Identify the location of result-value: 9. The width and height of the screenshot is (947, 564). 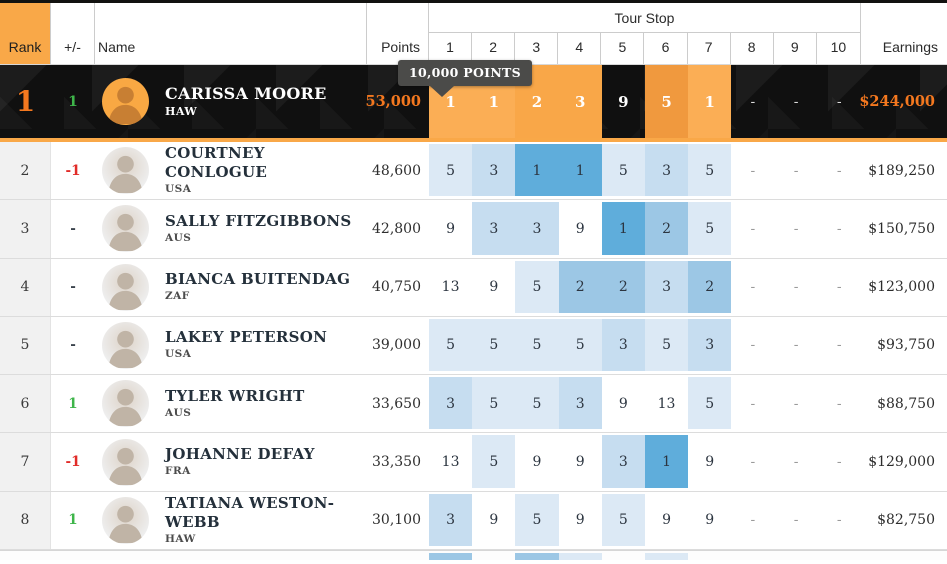
(451, 228).